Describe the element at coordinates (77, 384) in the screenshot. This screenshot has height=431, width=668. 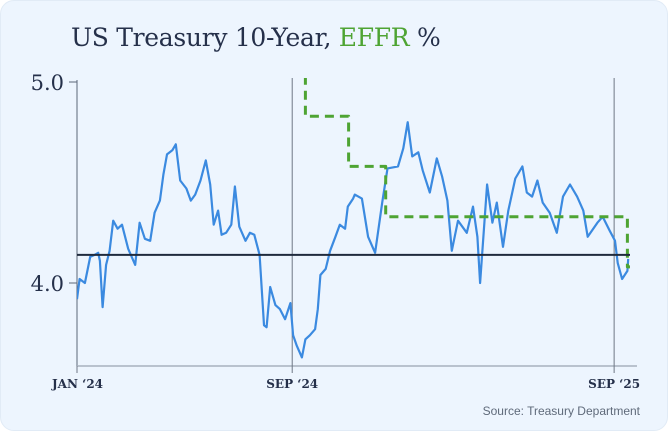
I see `x-tick-label: JAN ‘24` at that location.